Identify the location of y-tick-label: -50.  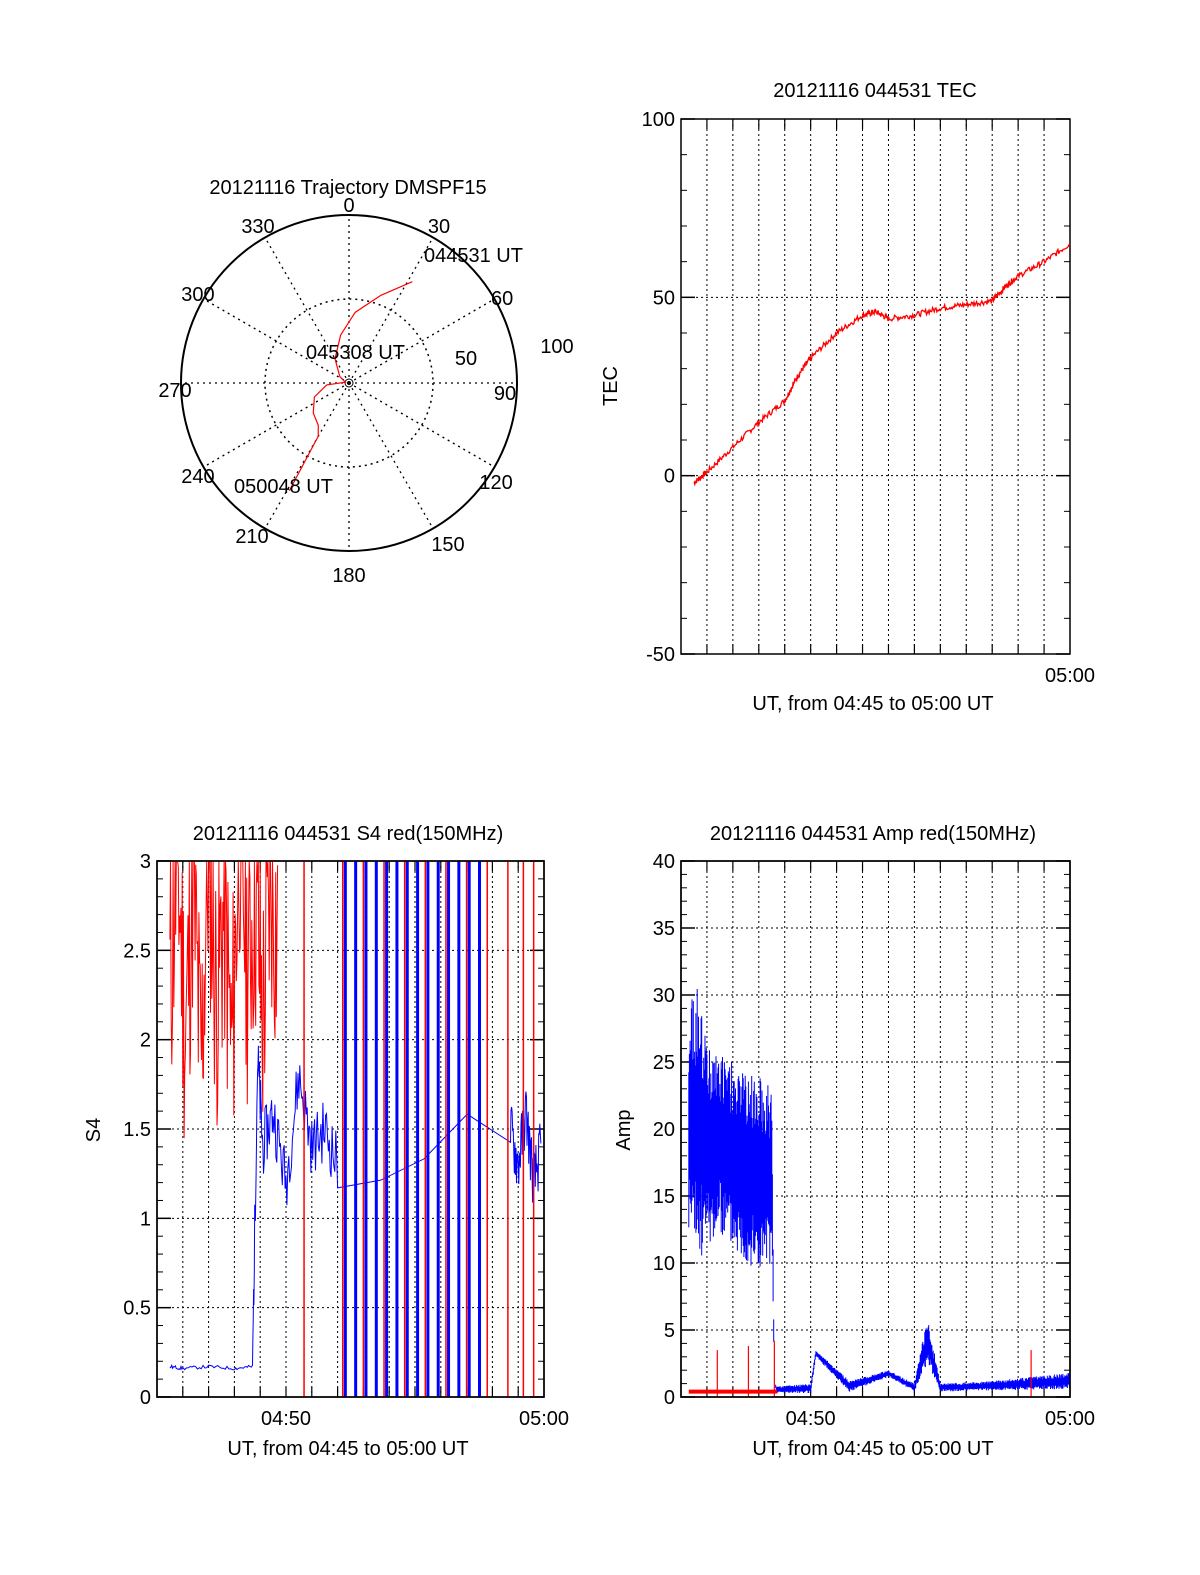
(660, 655).